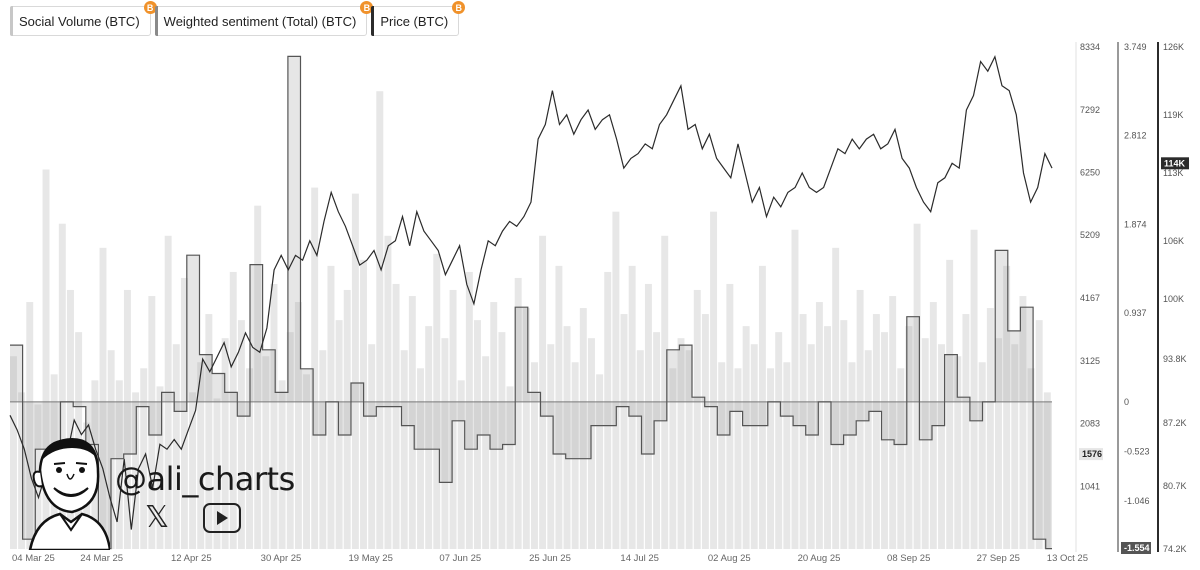 The width and height of the screenshot is (1200, 570). Describe the element at coordinates (33, 558) in the screenshot. I see `x-axis-date-label: 04 Mar 25` at that location.